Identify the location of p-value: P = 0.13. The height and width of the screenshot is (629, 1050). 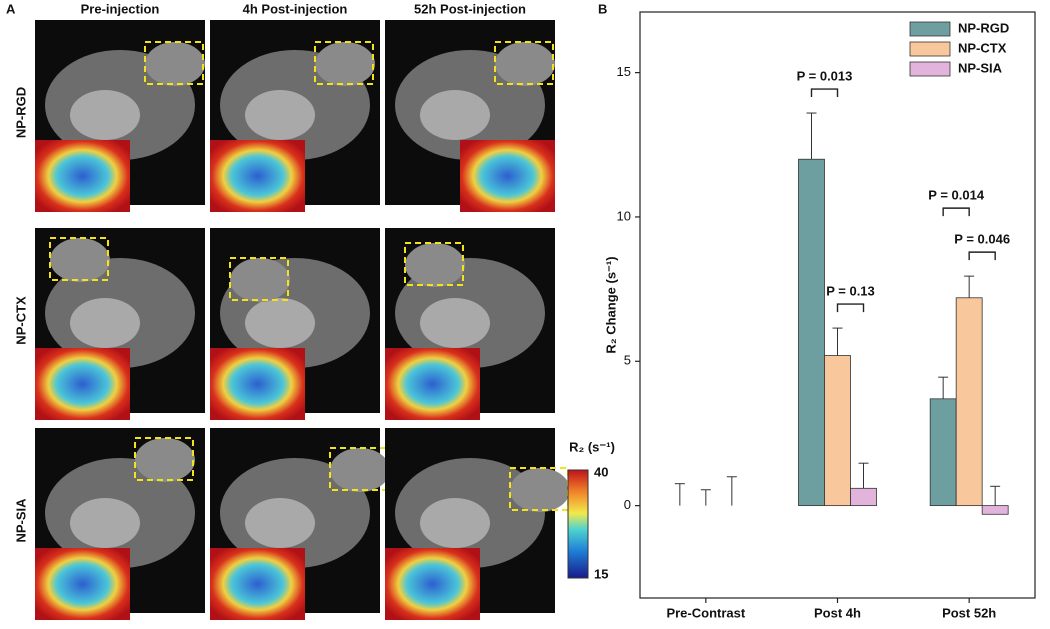
(850, 291).